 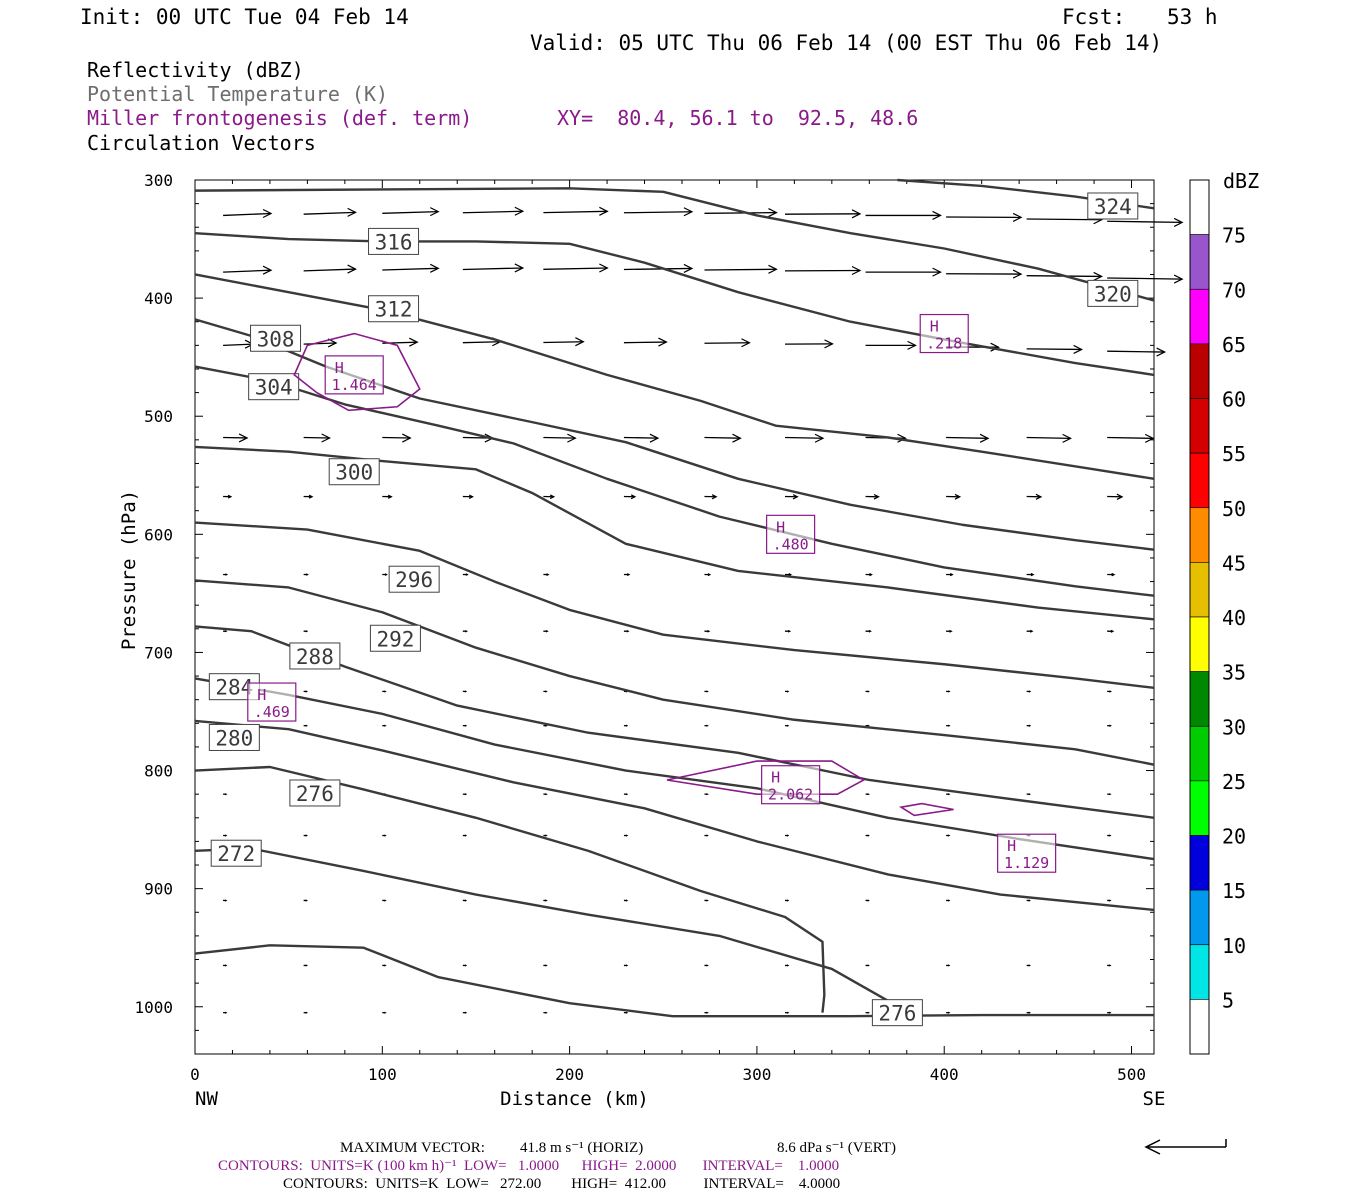 I want to click on x-tick-label: 0, so click(x=195, y=1074).